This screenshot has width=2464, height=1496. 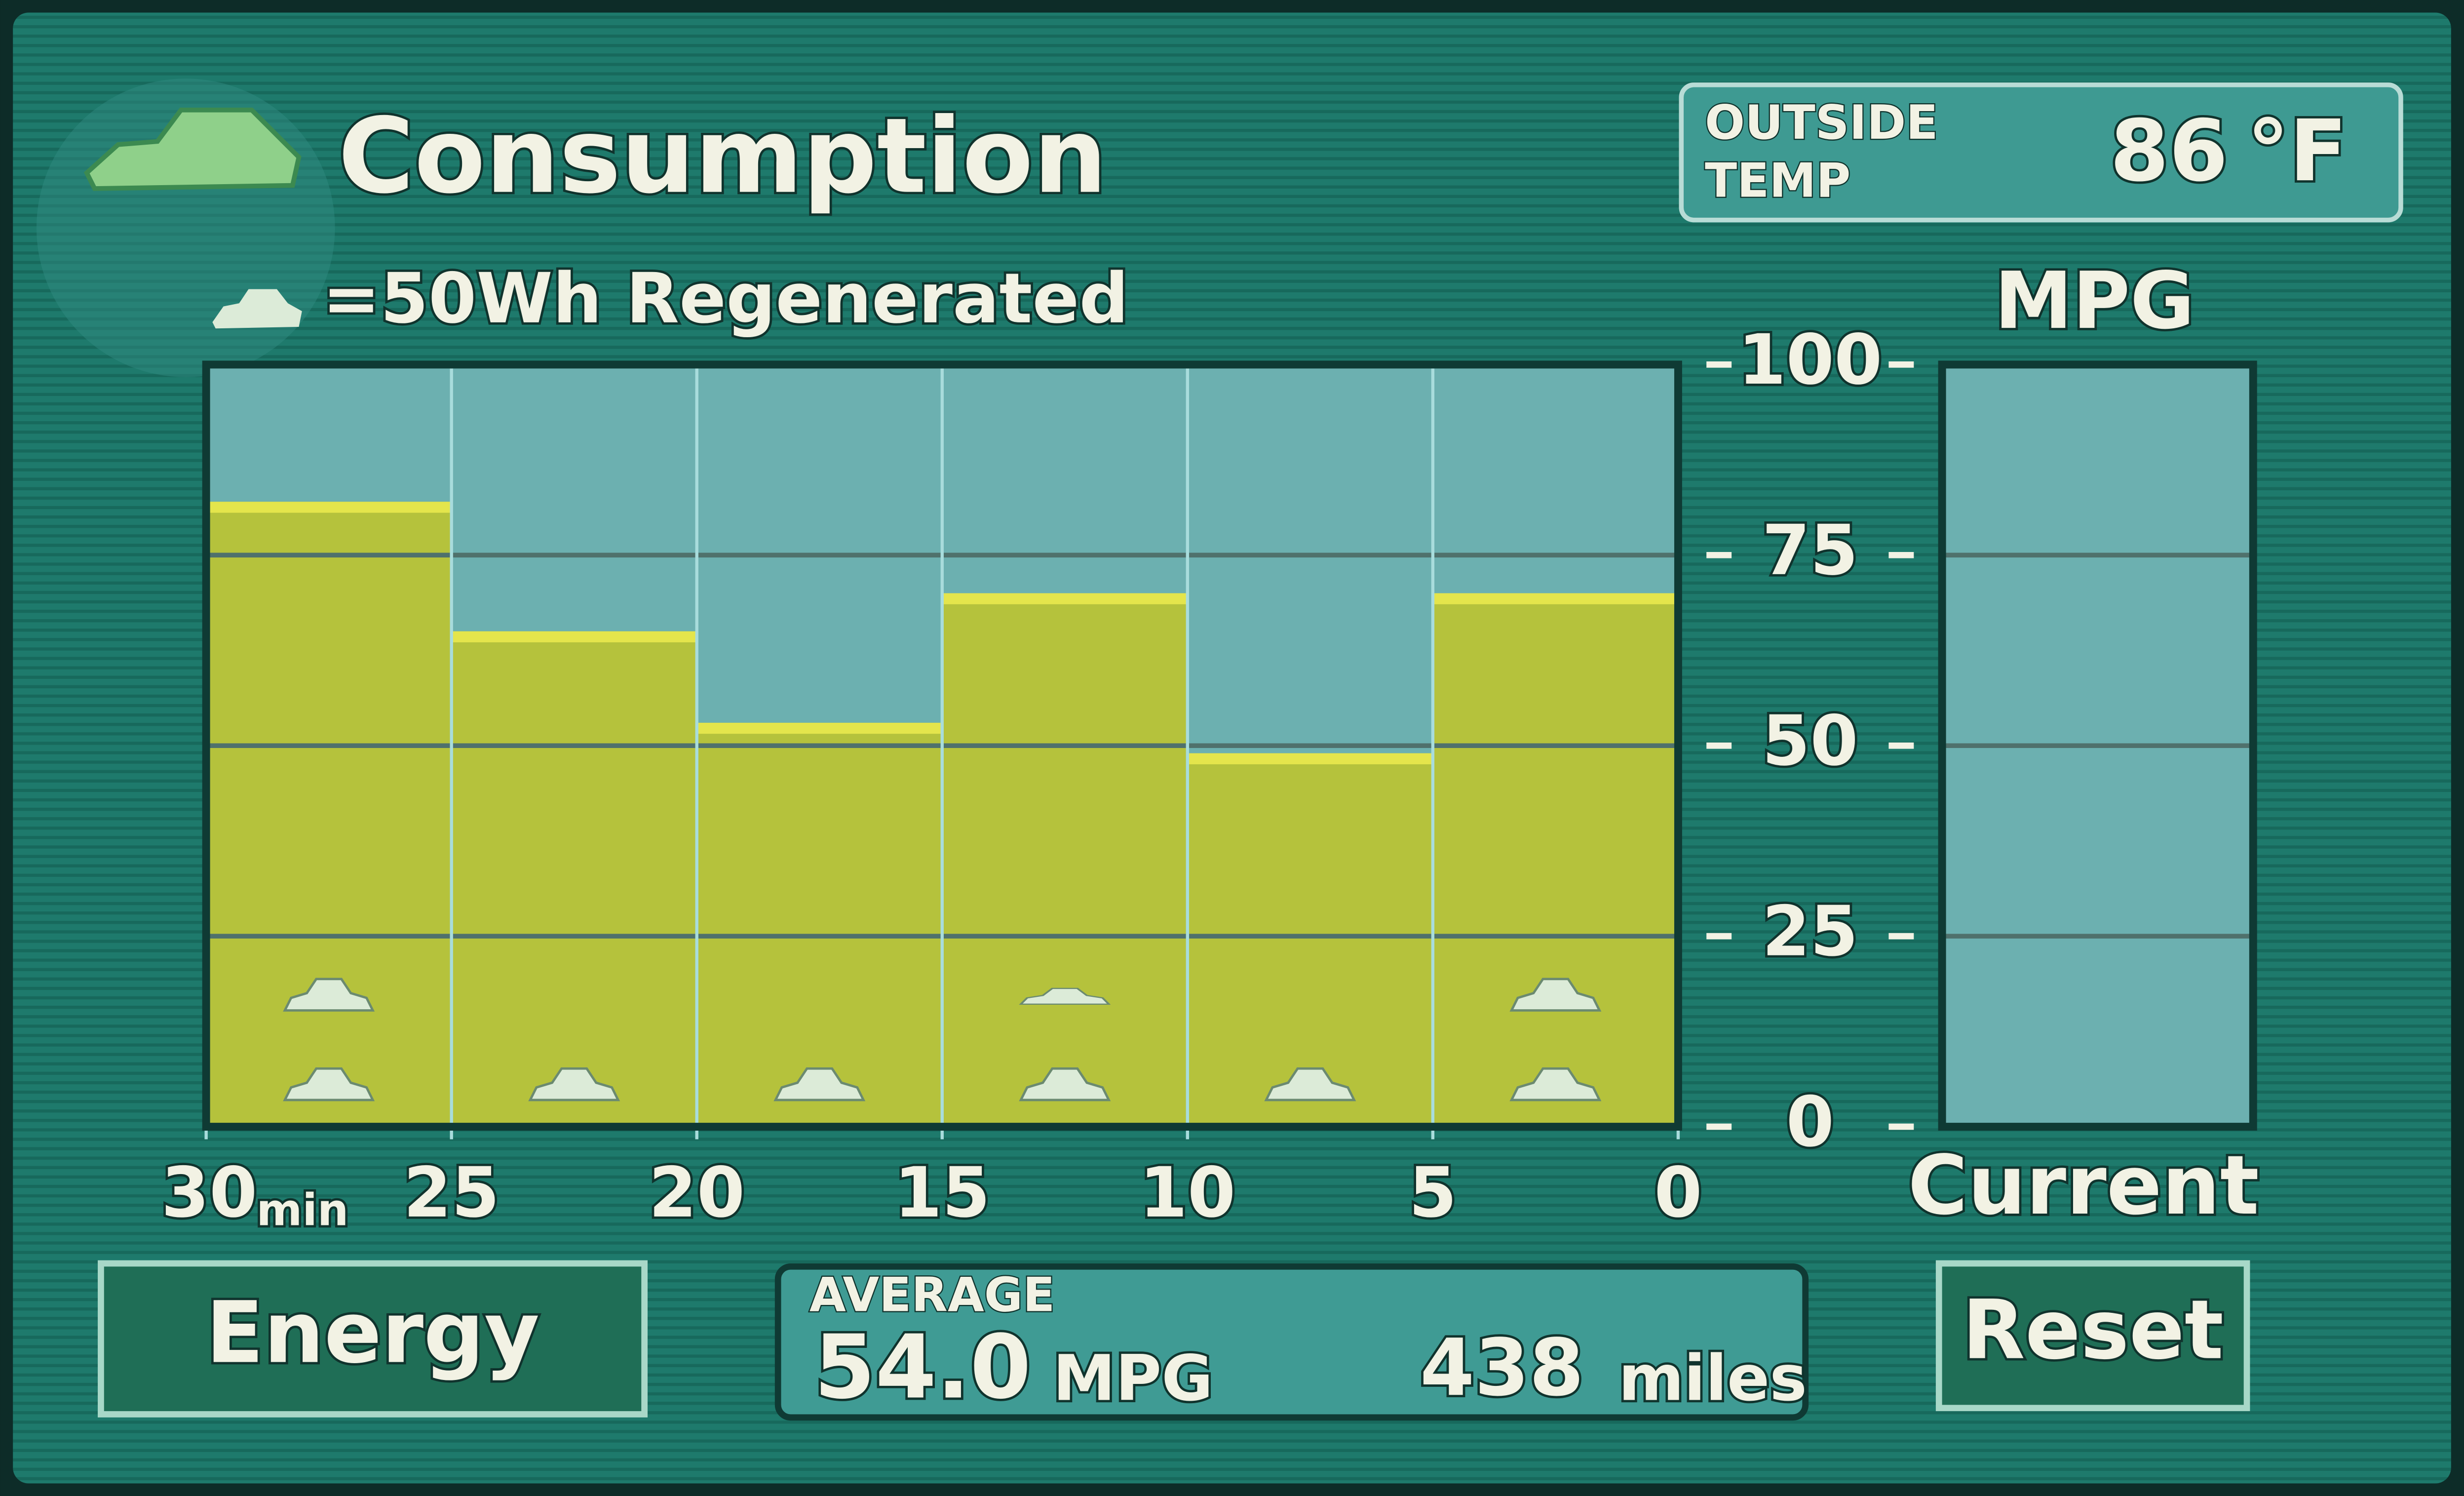 What do you see at coordinates (451, 1193) in the screenshot?
I see `x-tick-label: 25` at bounding box center [451, 1193].